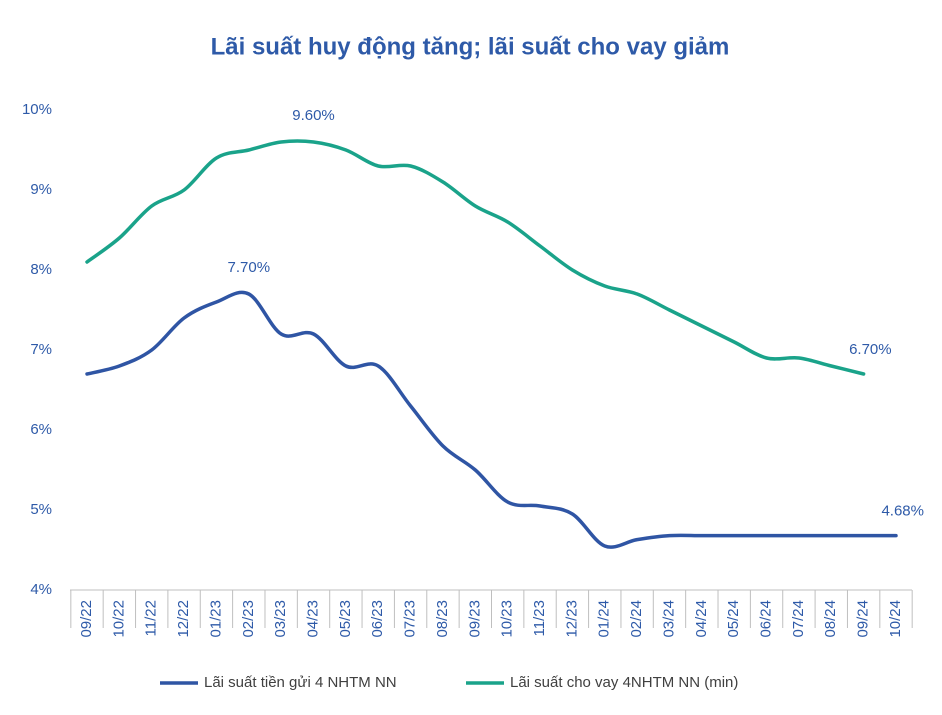 The image size is (942, 715). What do you see at coordinates (183, 619) in the screenshot?
I see `x-tick-label: 12/22` at bounding box center [183, 619].